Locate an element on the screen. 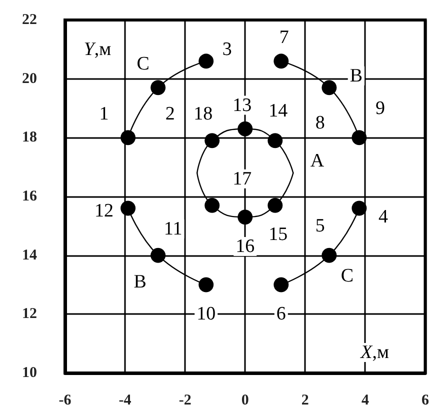  annotation: 17 is located at coordinates (242, 179).